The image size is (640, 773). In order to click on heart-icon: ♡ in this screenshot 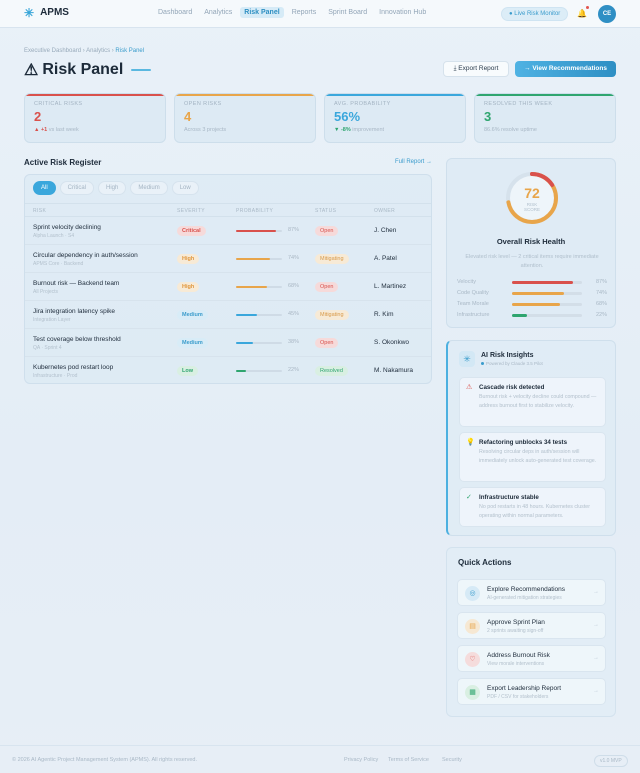, I will do `click(472, 659)`.